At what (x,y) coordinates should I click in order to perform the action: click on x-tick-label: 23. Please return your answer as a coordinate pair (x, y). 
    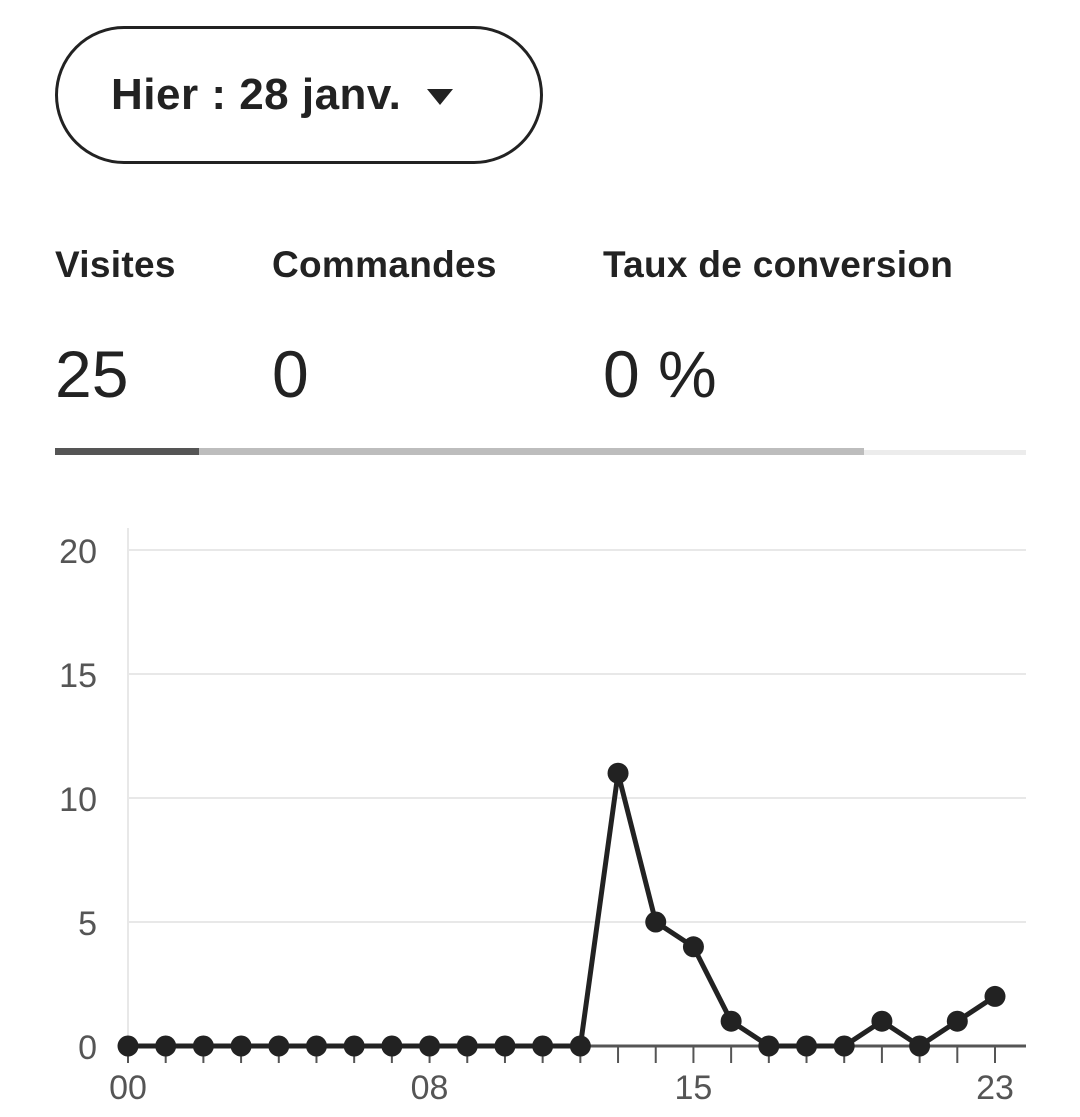
    Looking at the image, I should click on (995, 1088).